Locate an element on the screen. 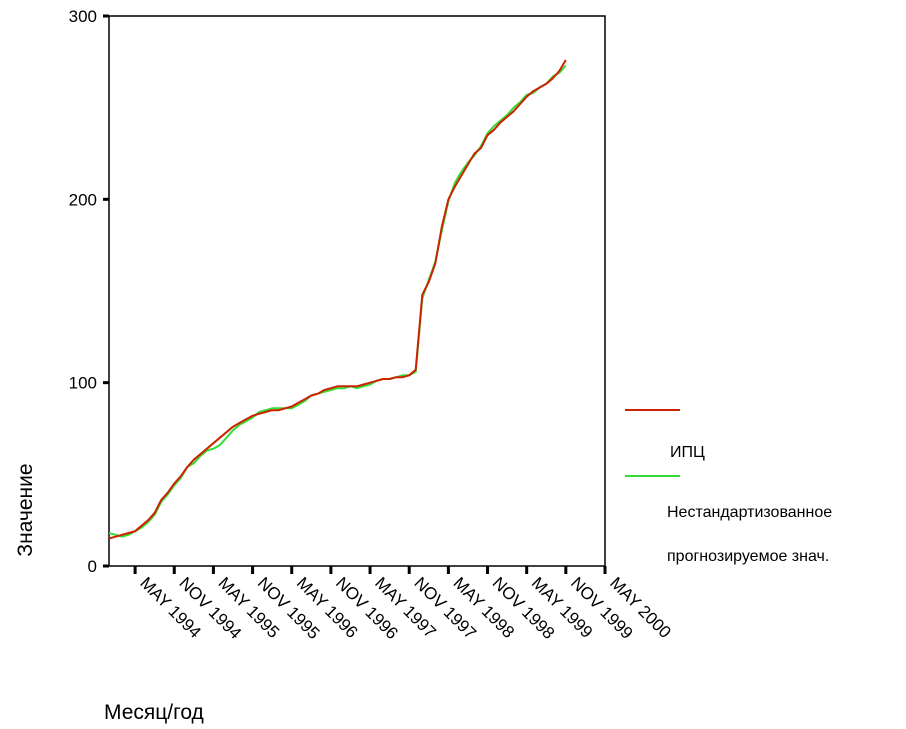  y-tick-label: 100 is located at coordinates (83, 383).